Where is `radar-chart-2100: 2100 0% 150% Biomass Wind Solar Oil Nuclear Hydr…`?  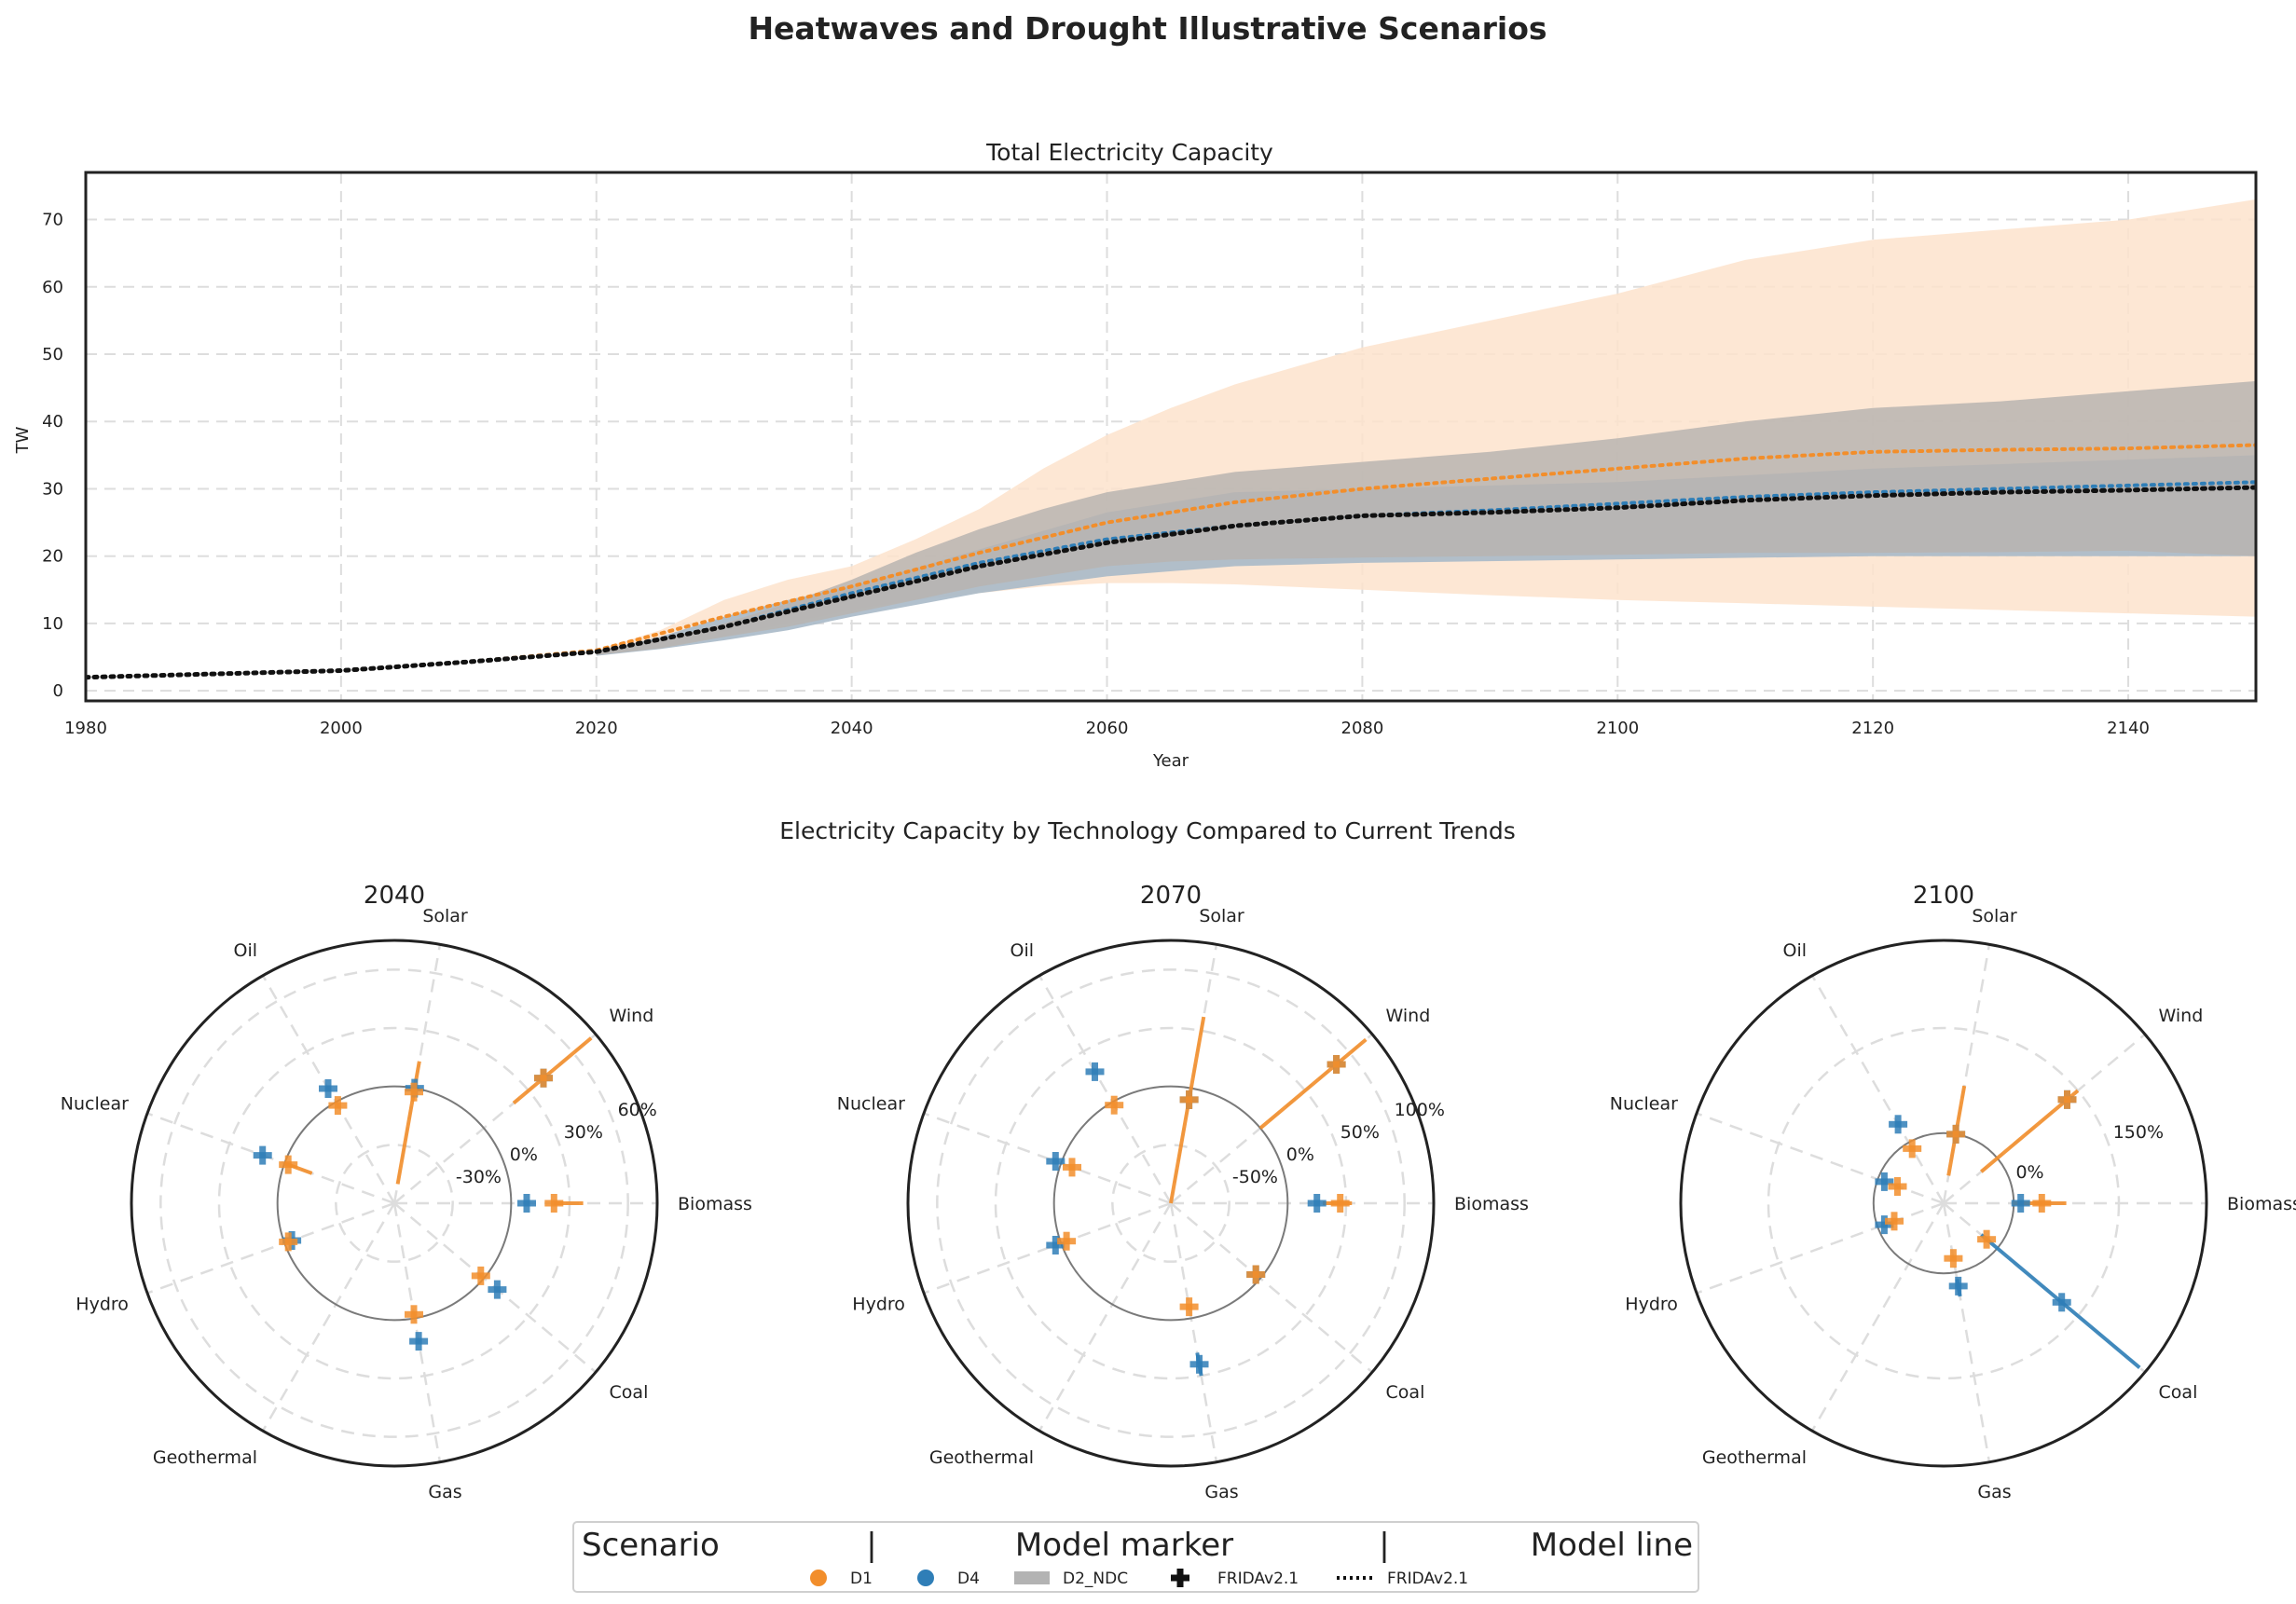 radar-chart-2100: 2100 0% 150% Biomass Wind Solar Oil Nuclear Hydr… is located at coordinates (1953, 1192).